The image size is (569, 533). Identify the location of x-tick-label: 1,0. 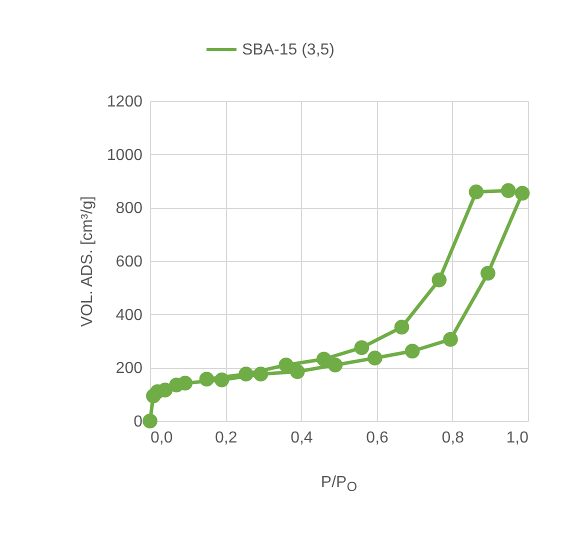
(517, 438).